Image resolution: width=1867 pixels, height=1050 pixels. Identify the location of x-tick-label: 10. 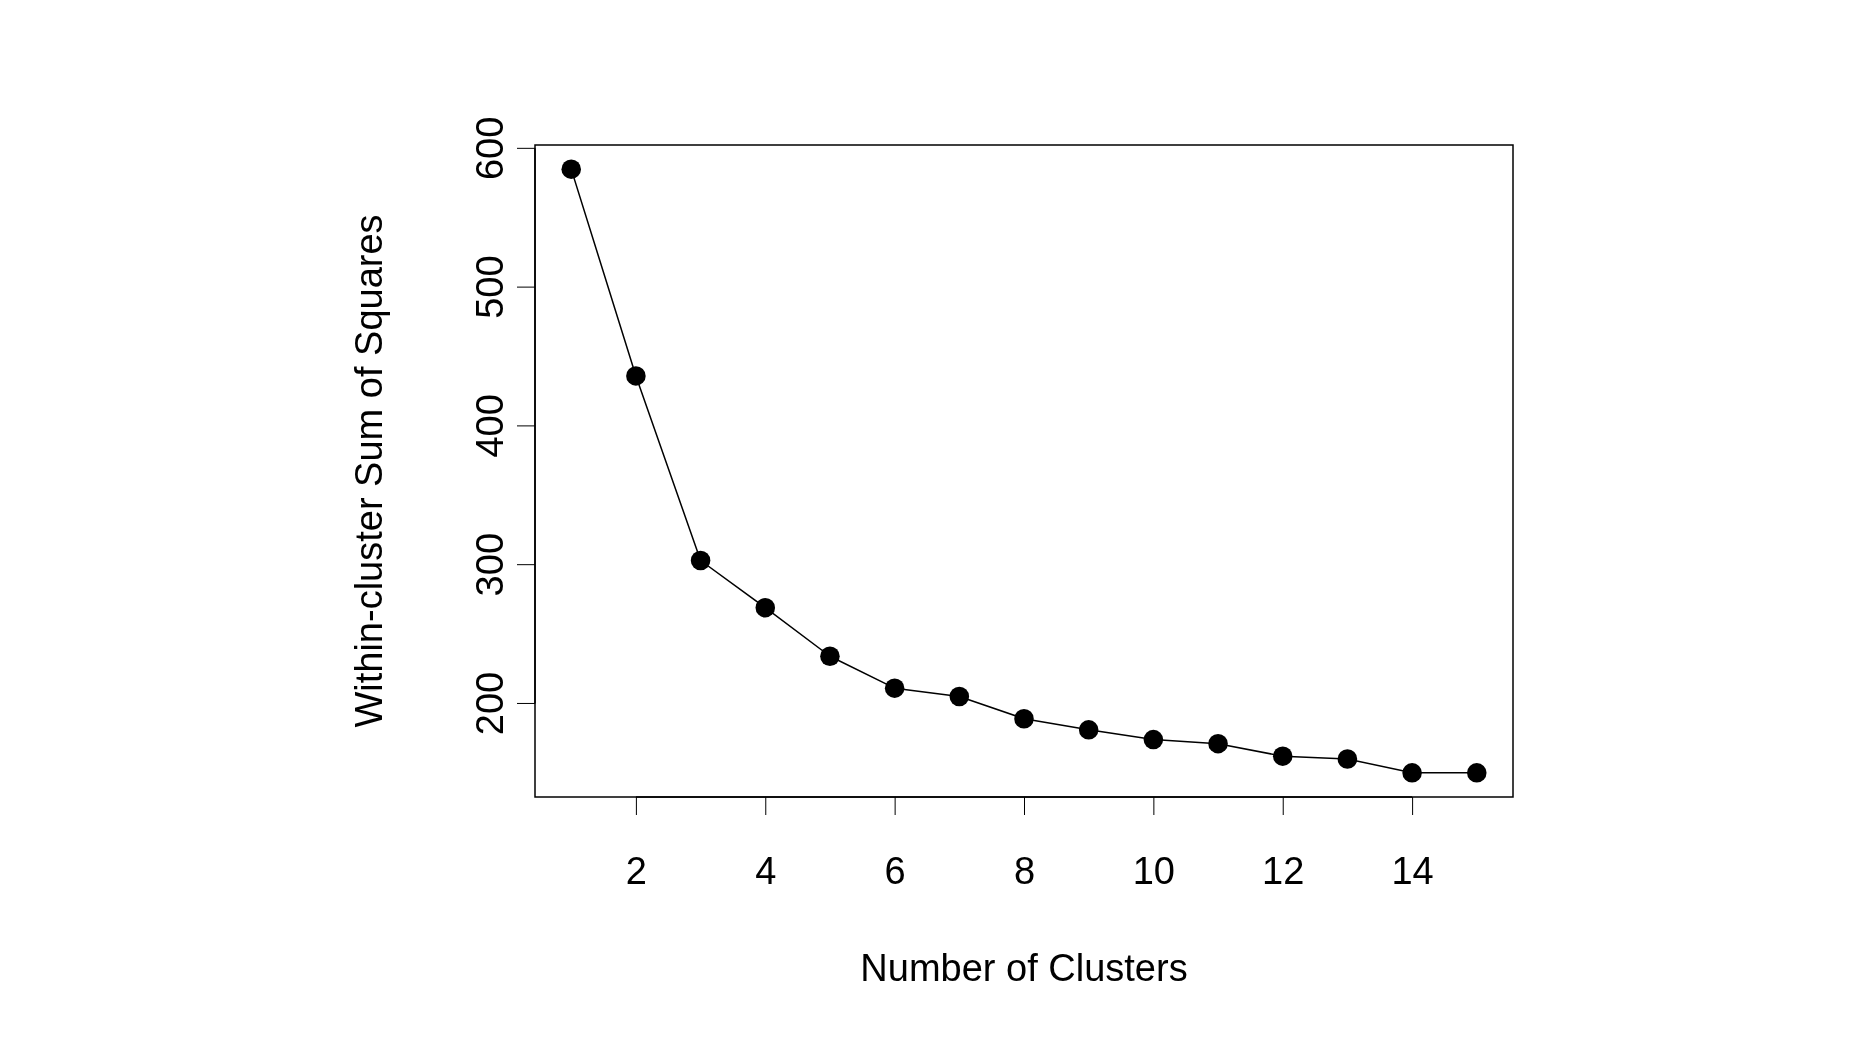
(1154, 870).